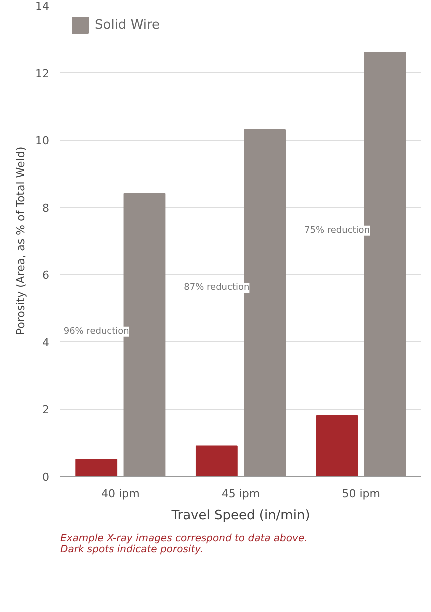 The image size is (431, 612). Describe the element at coordinates (241, 494) in the screenshot. I see `x-tick-label: 45 ipm` at that location.